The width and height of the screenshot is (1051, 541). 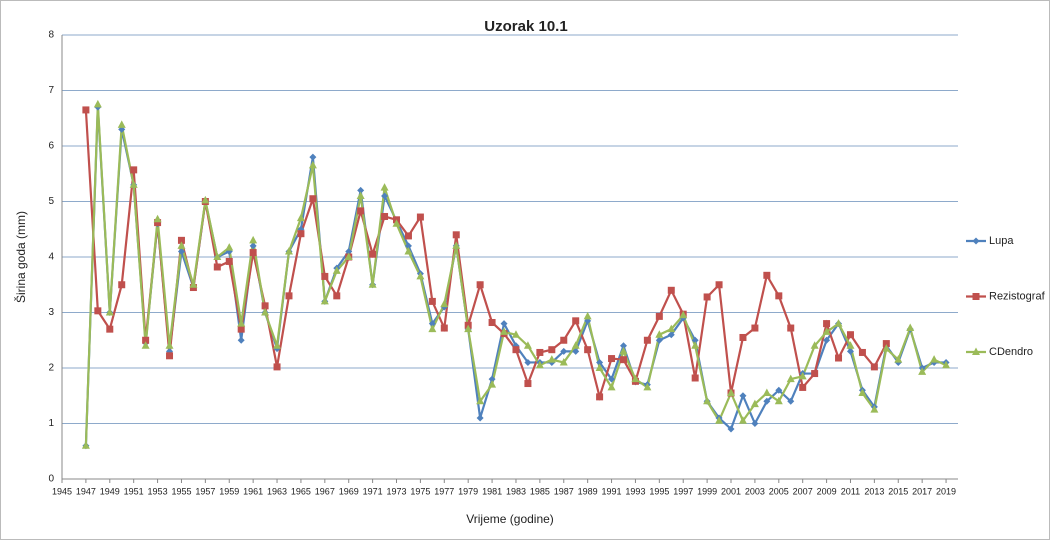 I want to click on x-tick-label: 1983, so click(x=516, y=491).